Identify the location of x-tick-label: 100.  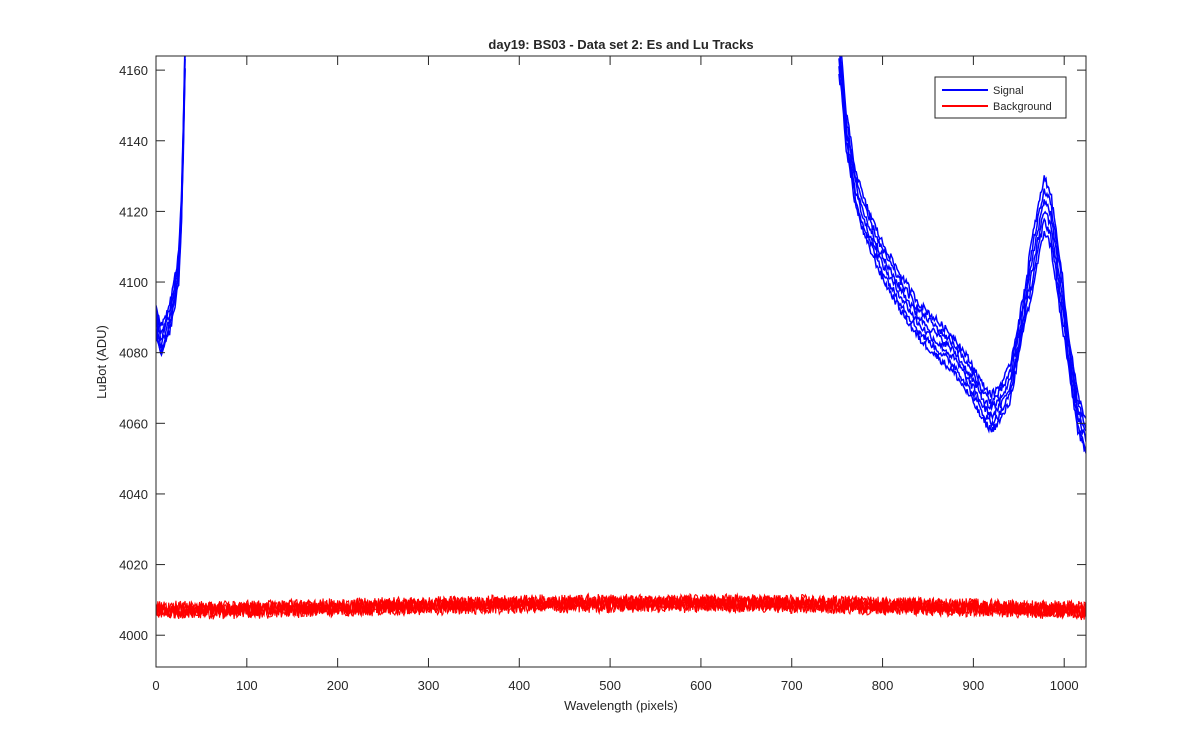
(247, 685).